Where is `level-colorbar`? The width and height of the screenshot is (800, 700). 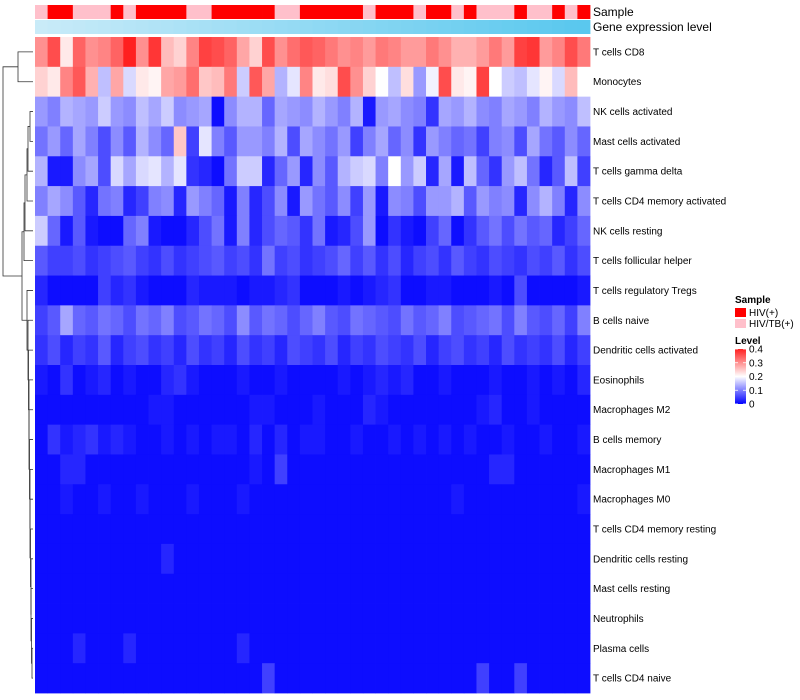
level-colorbar is located at coordinates (740, 376).